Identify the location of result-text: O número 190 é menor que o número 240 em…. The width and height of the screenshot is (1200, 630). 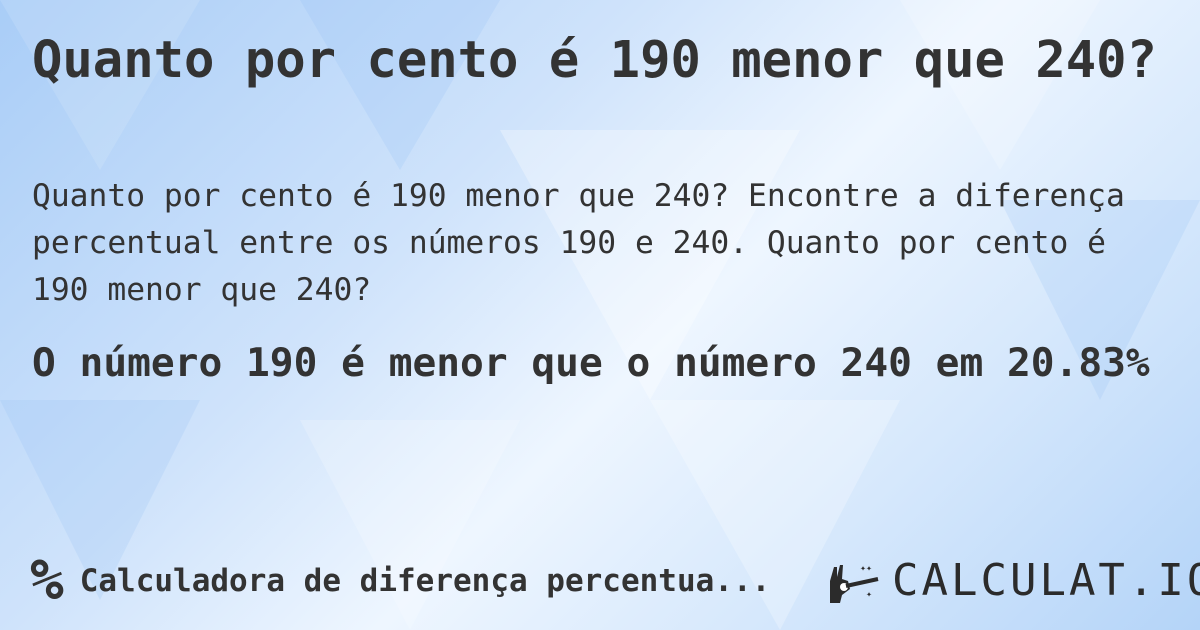
(591, 363).